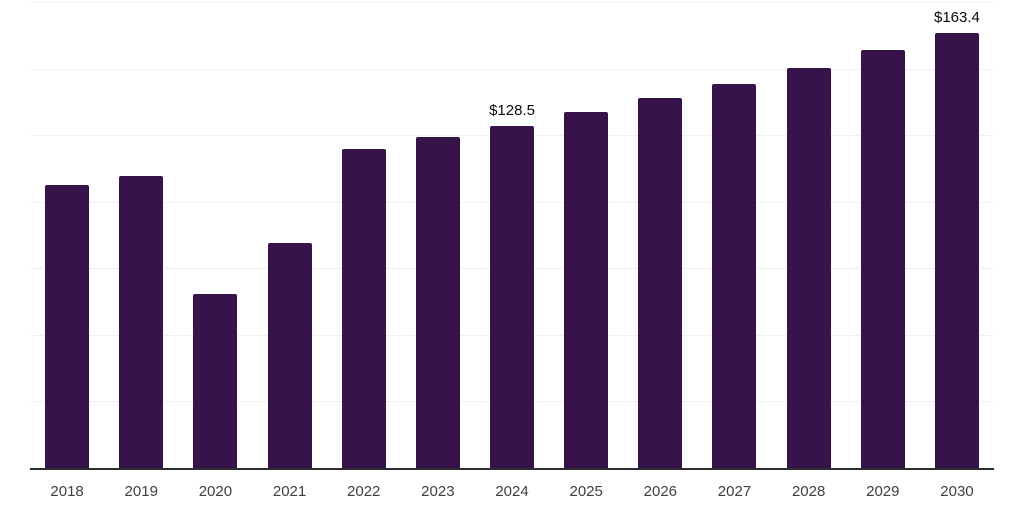 The height and width of the screenshot is (512, 1024). What do you see at coordinates (67, 326) in the screenshot?
I see `bar-2018` at bounding box center [67, 326].